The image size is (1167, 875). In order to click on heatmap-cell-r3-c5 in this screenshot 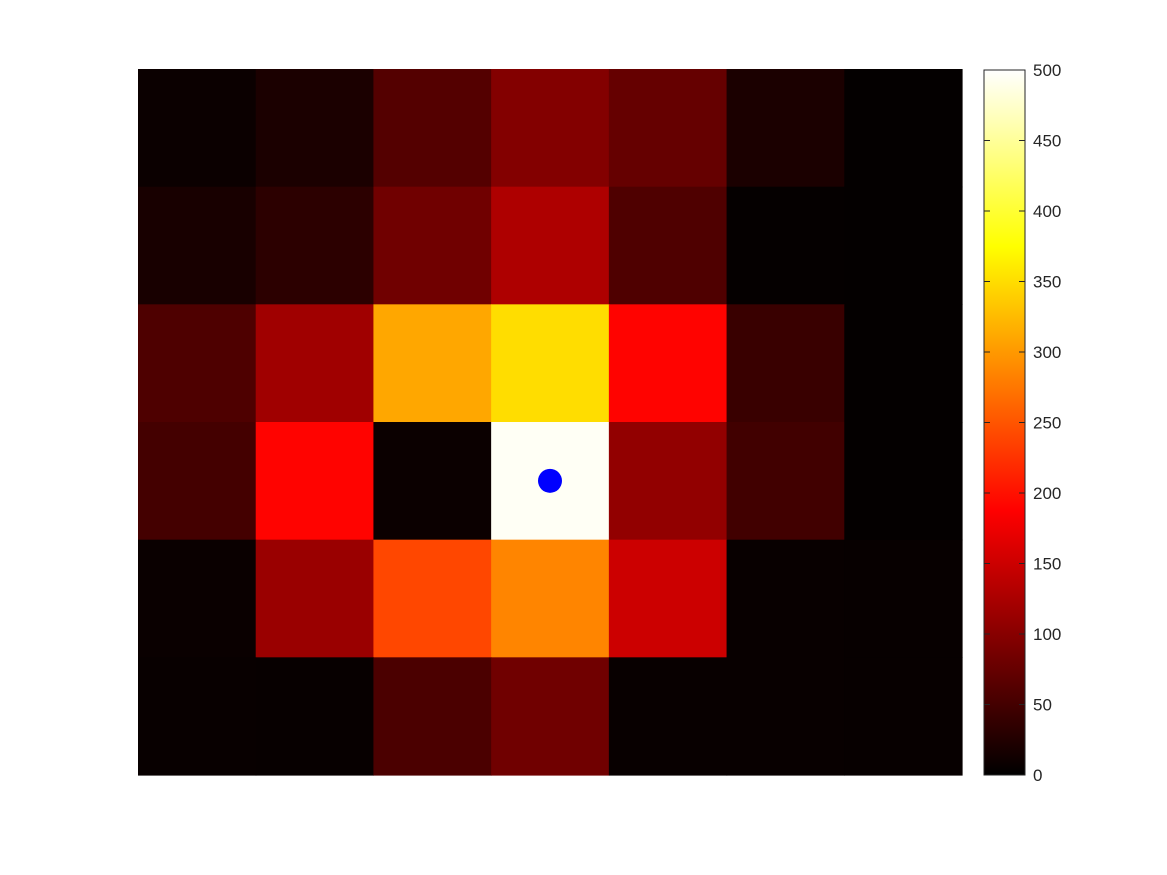, I will do `click(786, 481)`.